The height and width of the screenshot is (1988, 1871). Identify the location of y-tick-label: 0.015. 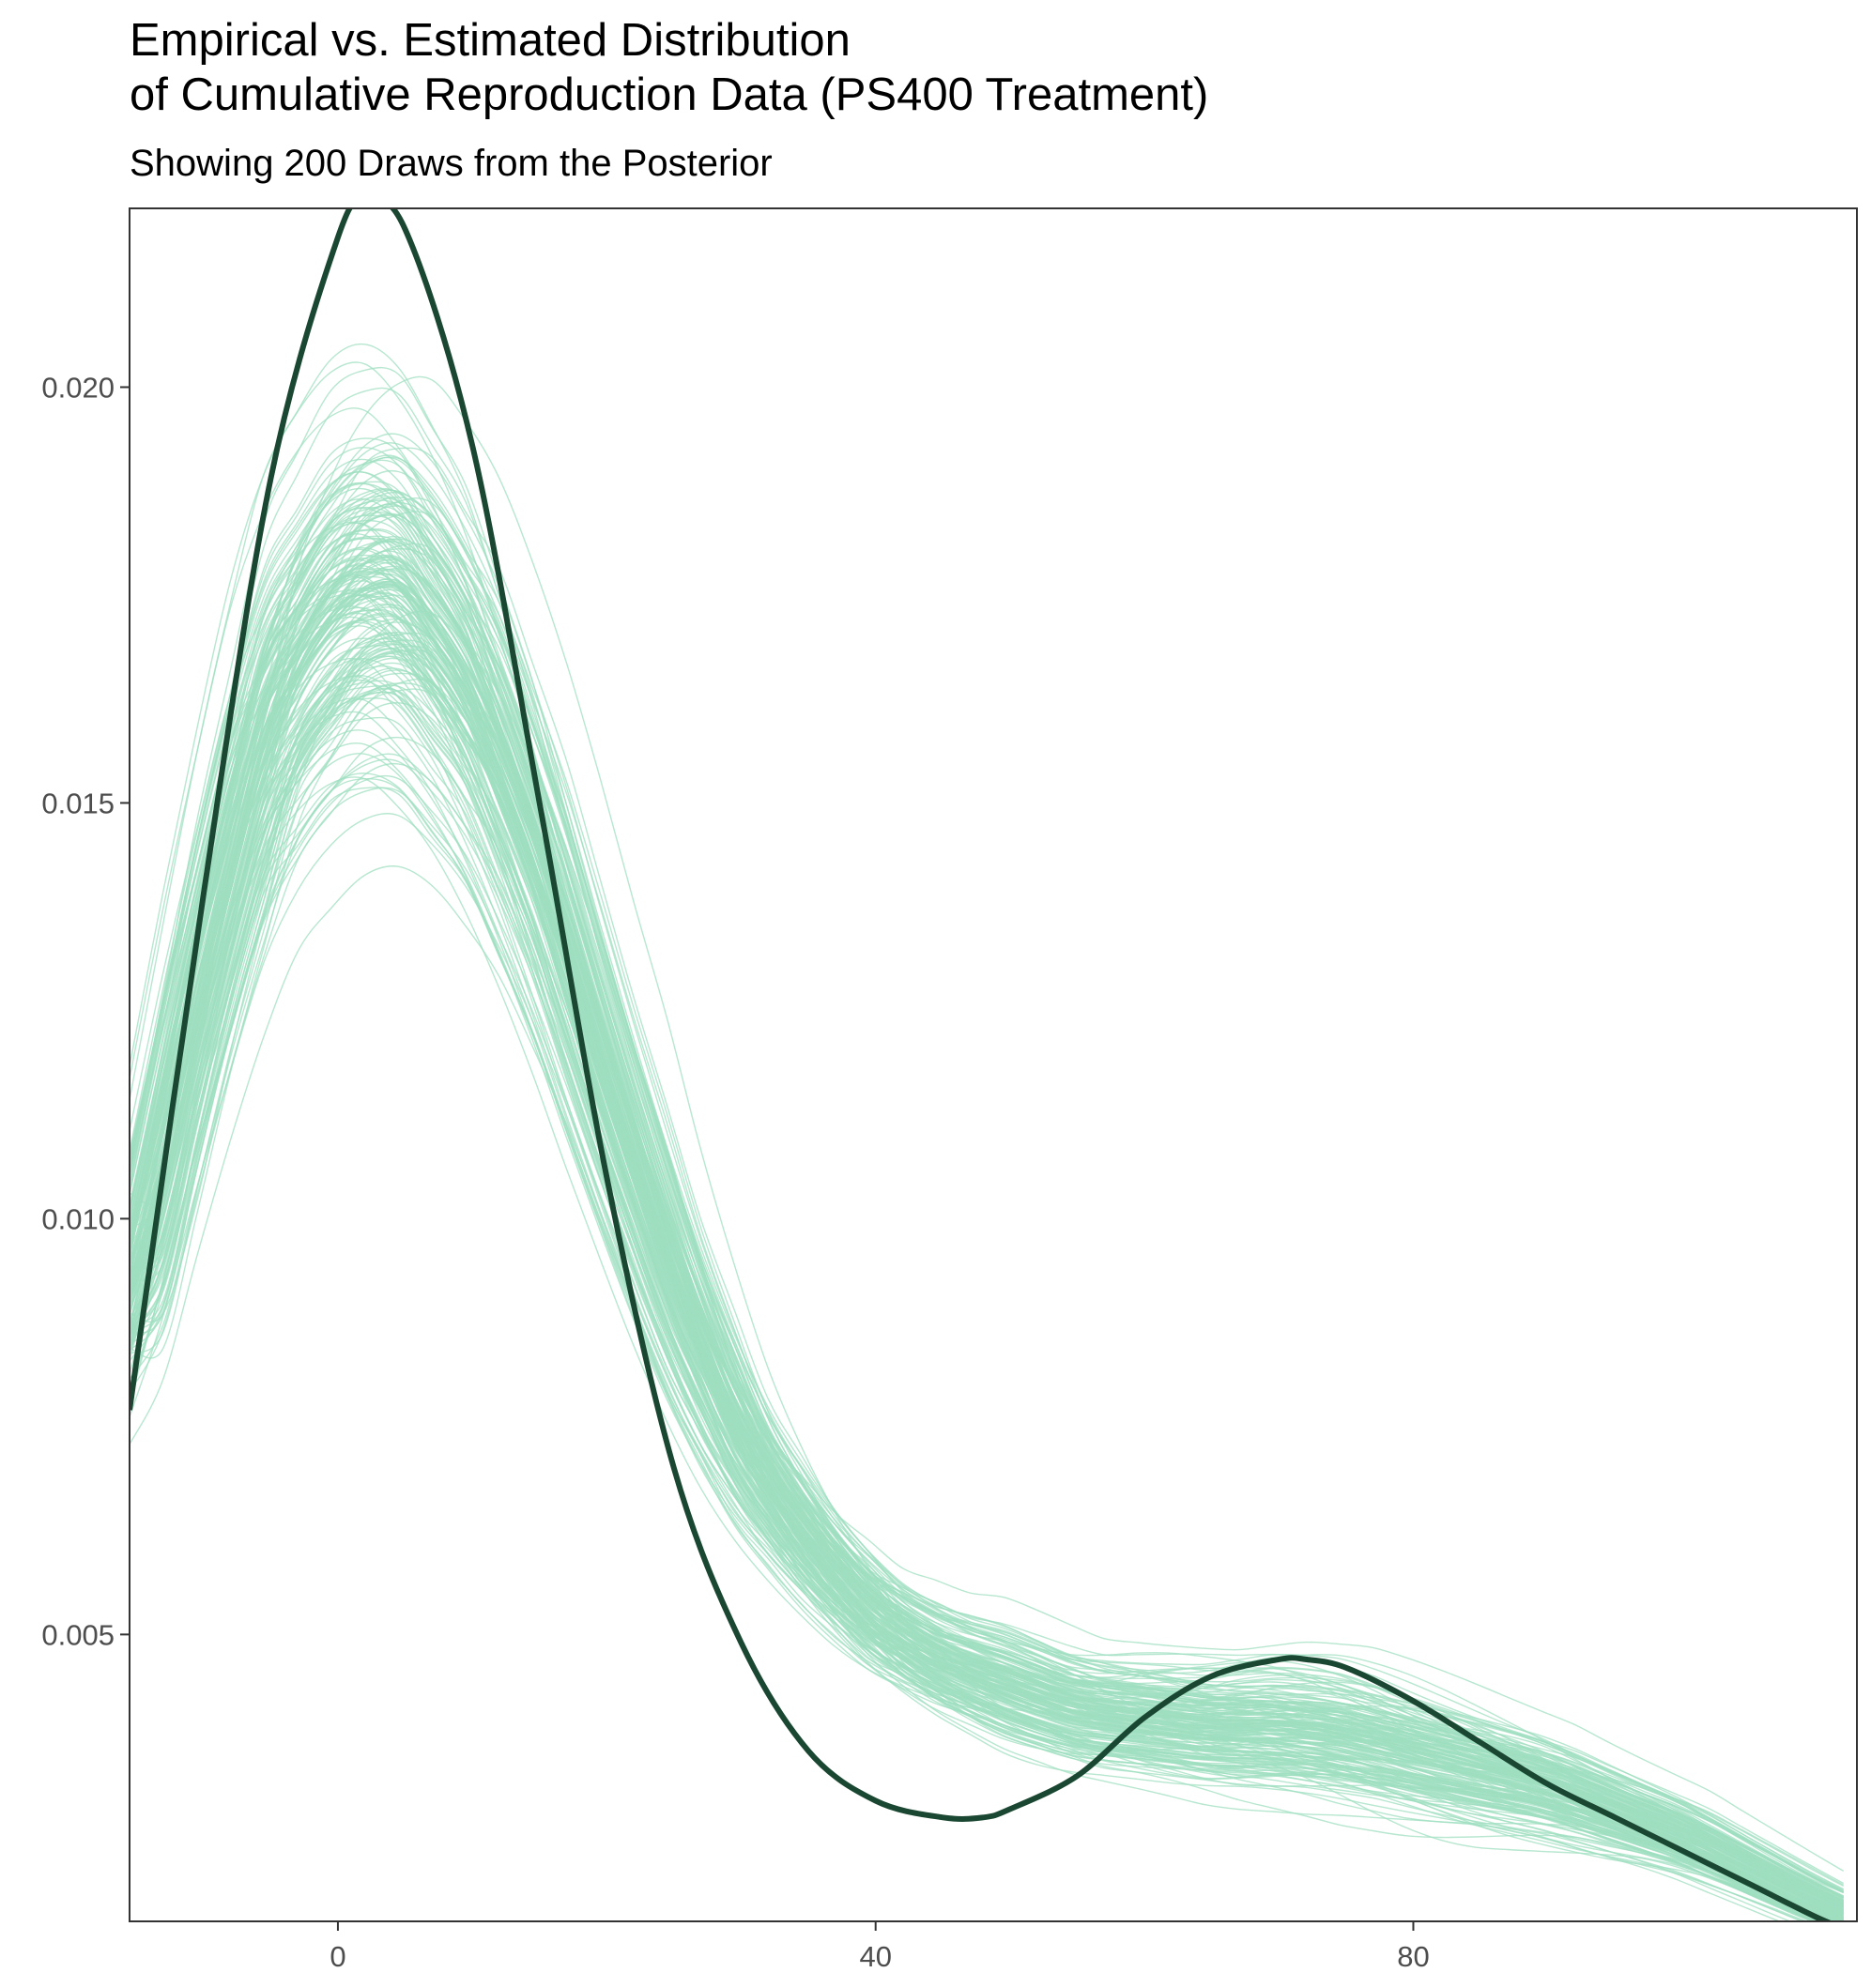
(78, 803).